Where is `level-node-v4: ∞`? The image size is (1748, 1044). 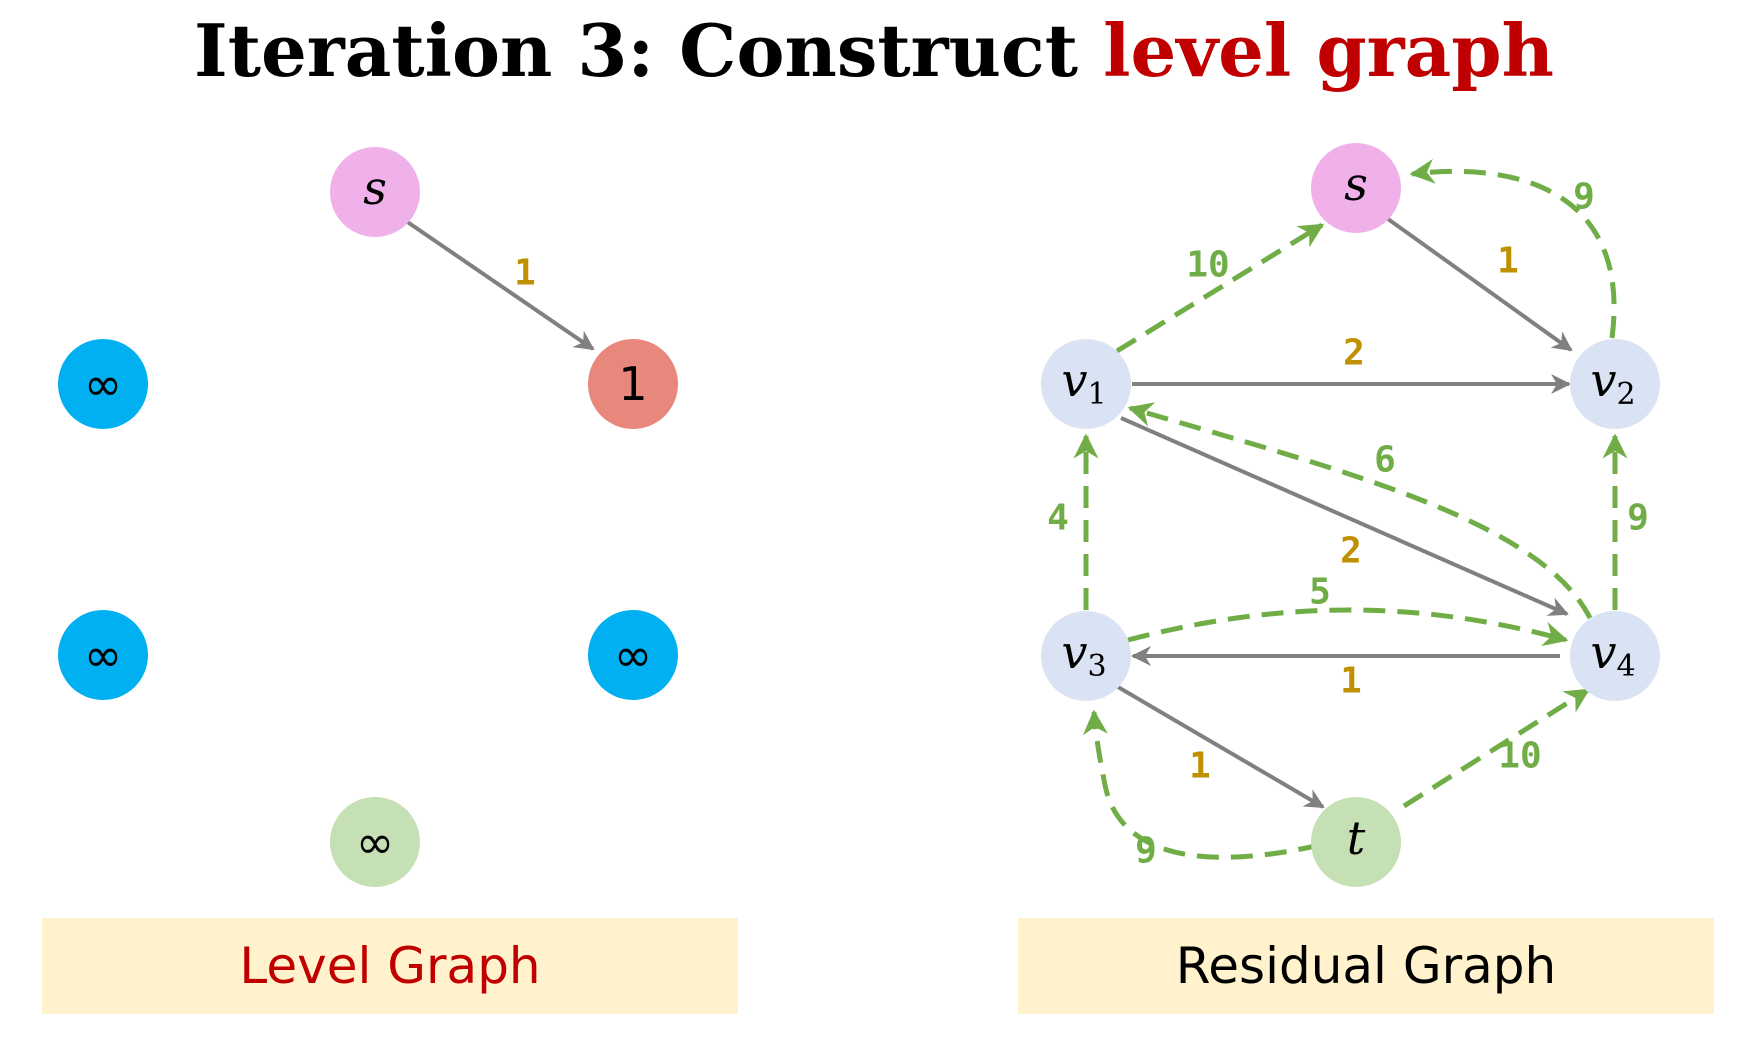 level-node-v4: ∞ is located at coordinates (633, 655).